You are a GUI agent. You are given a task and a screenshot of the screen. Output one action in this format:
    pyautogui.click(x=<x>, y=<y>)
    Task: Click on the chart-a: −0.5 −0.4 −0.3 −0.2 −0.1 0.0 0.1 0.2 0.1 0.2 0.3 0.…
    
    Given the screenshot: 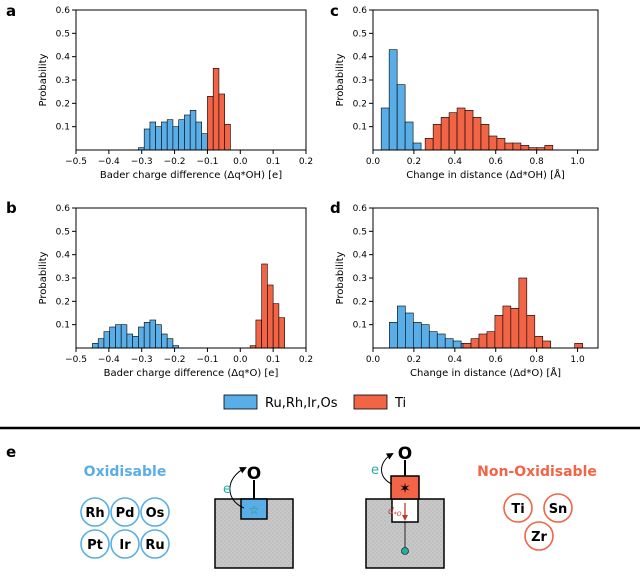 What is the action you would take?
    pyautogui.click(x=175, y=93)
    